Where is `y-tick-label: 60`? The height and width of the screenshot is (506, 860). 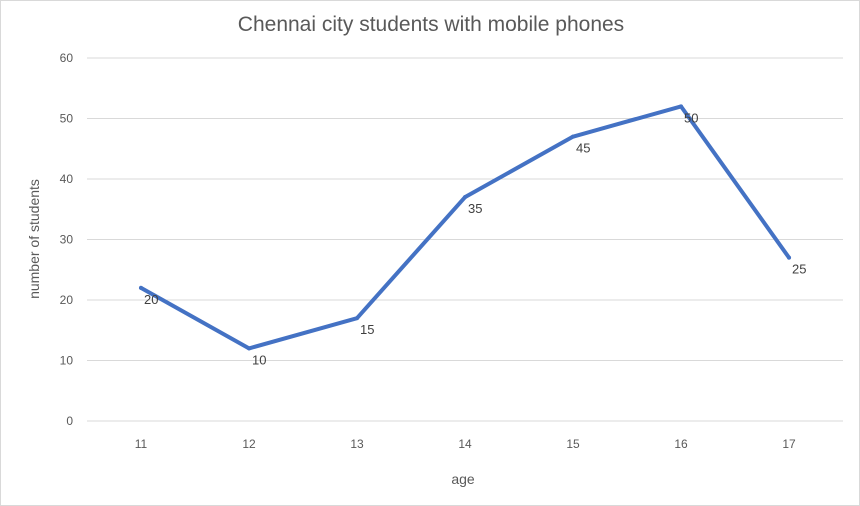
y-tick-label: 60 is located at coordinates (67, 58).